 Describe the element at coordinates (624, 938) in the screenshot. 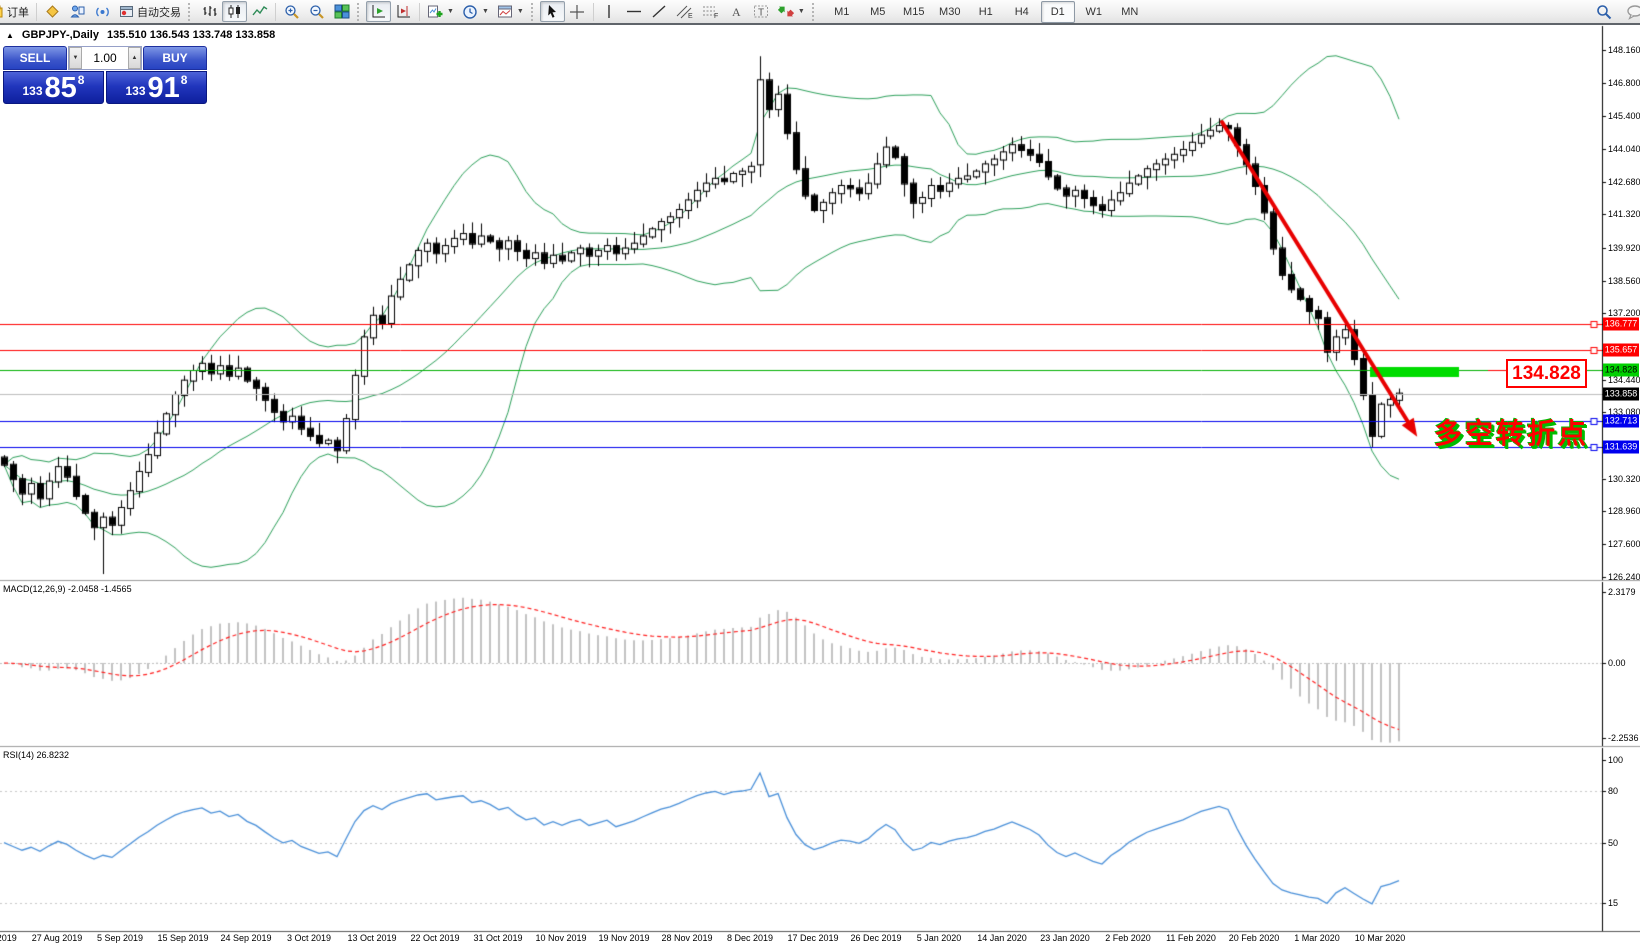

I see `date-label: 19 Nov 2019` at that location.